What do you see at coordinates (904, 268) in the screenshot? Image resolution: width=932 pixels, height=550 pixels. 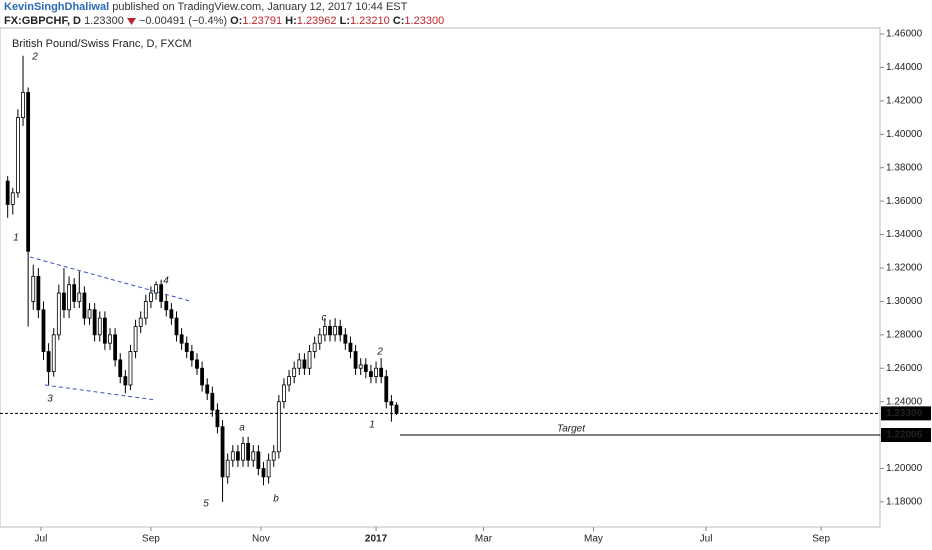 I see `y-tick-label: 1.32000` at bounding box center [904, 268].